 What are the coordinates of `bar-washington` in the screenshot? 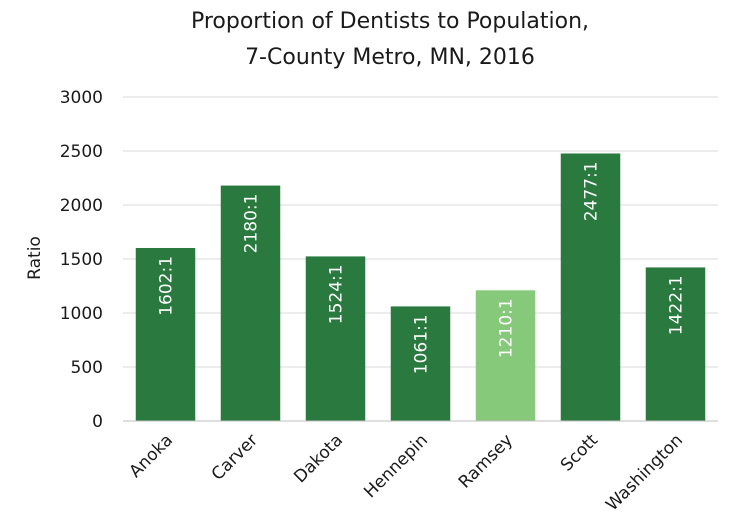 It's located at (675, 344).